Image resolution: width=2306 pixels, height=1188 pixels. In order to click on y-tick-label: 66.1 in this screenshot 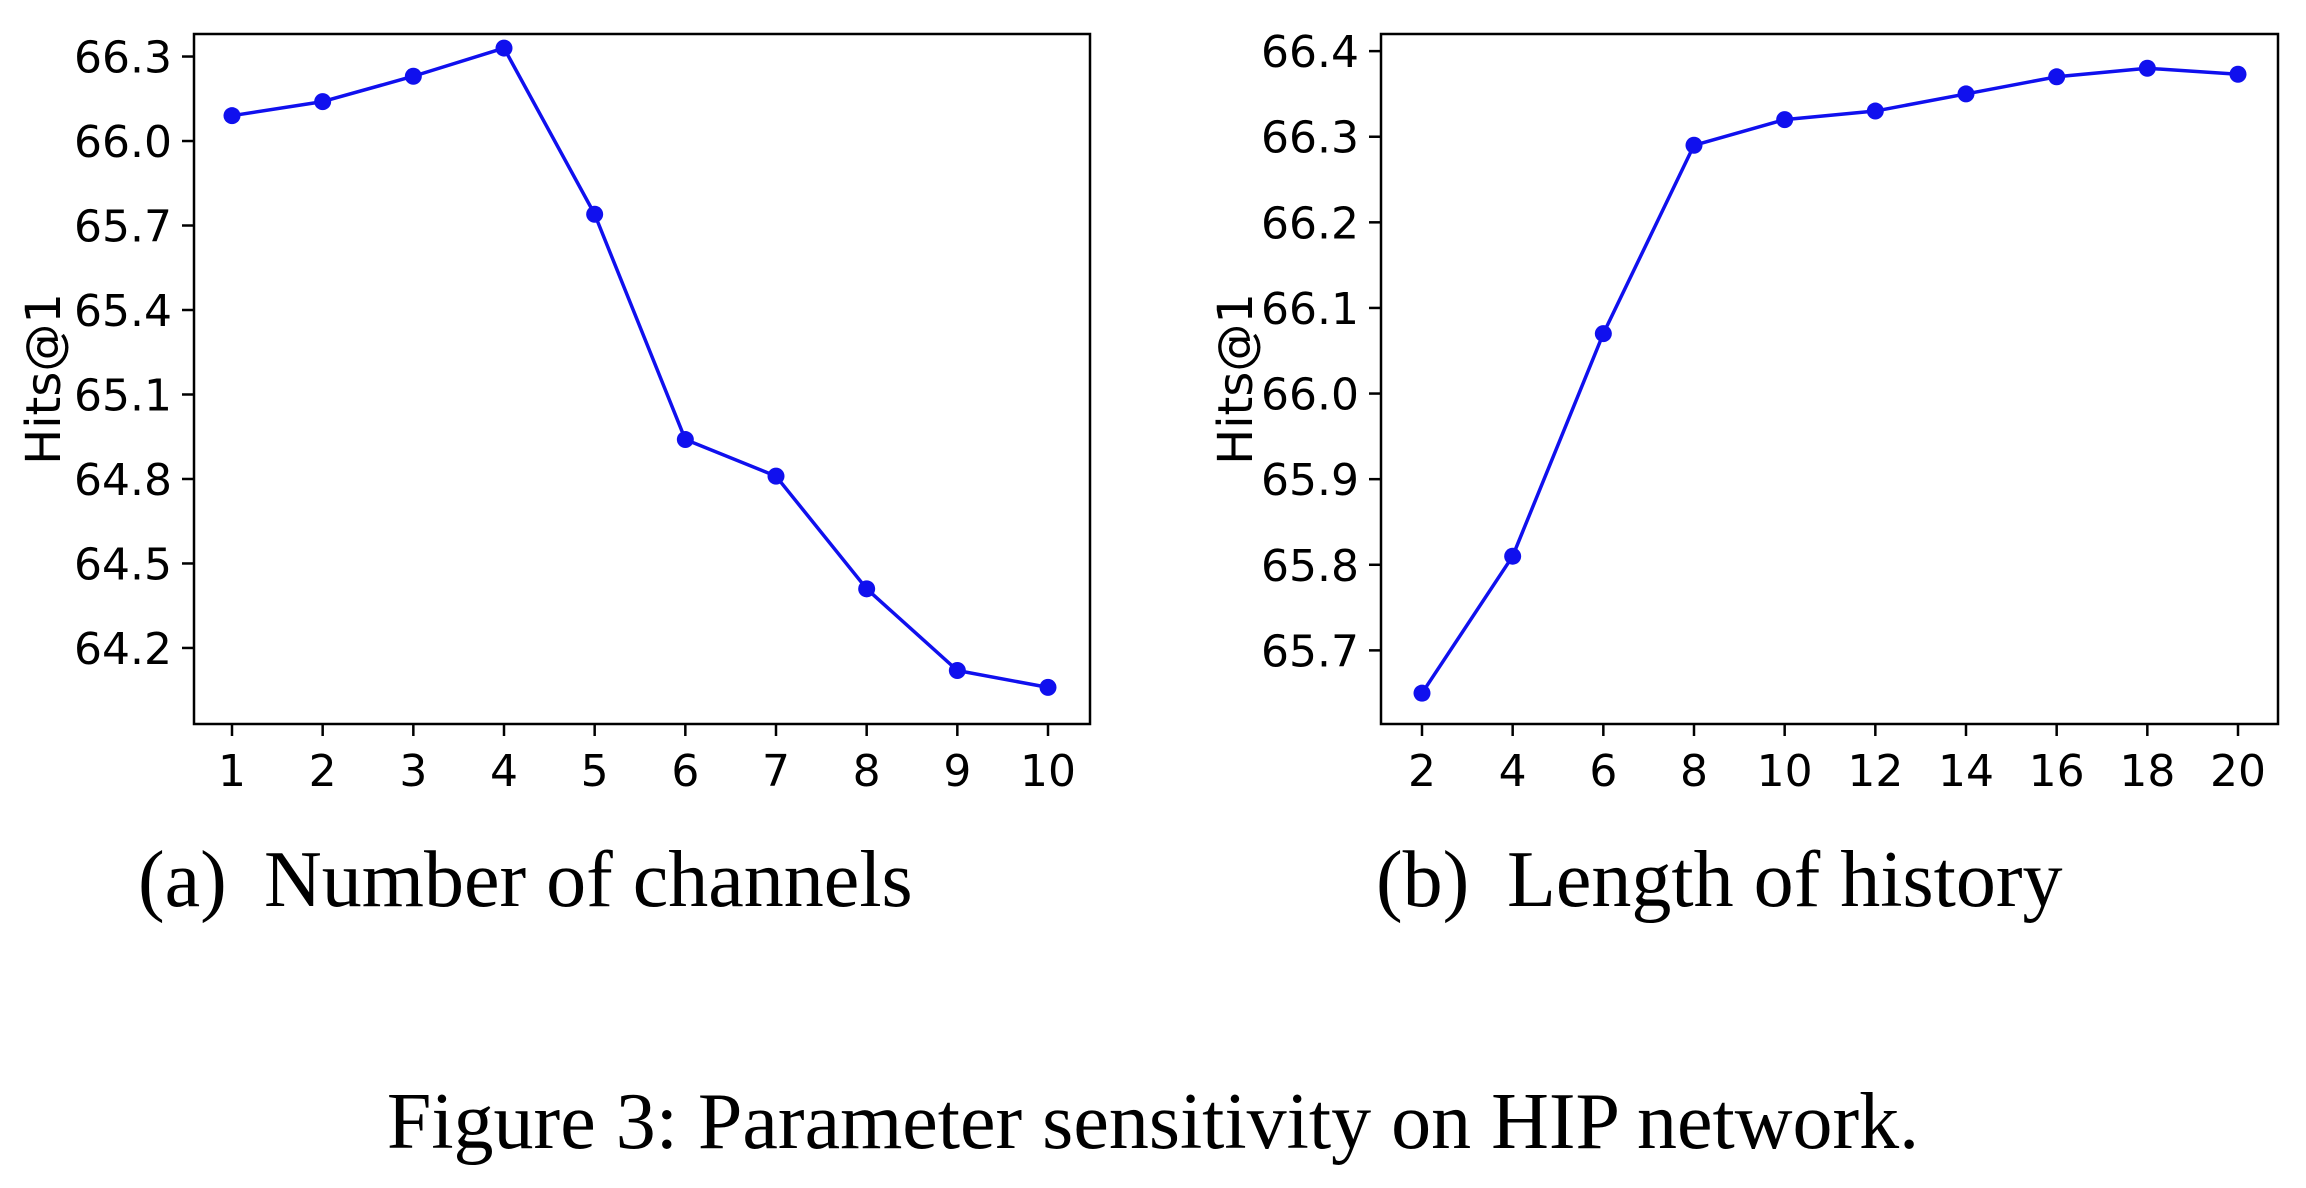, I will do `click(1310, 309)`.